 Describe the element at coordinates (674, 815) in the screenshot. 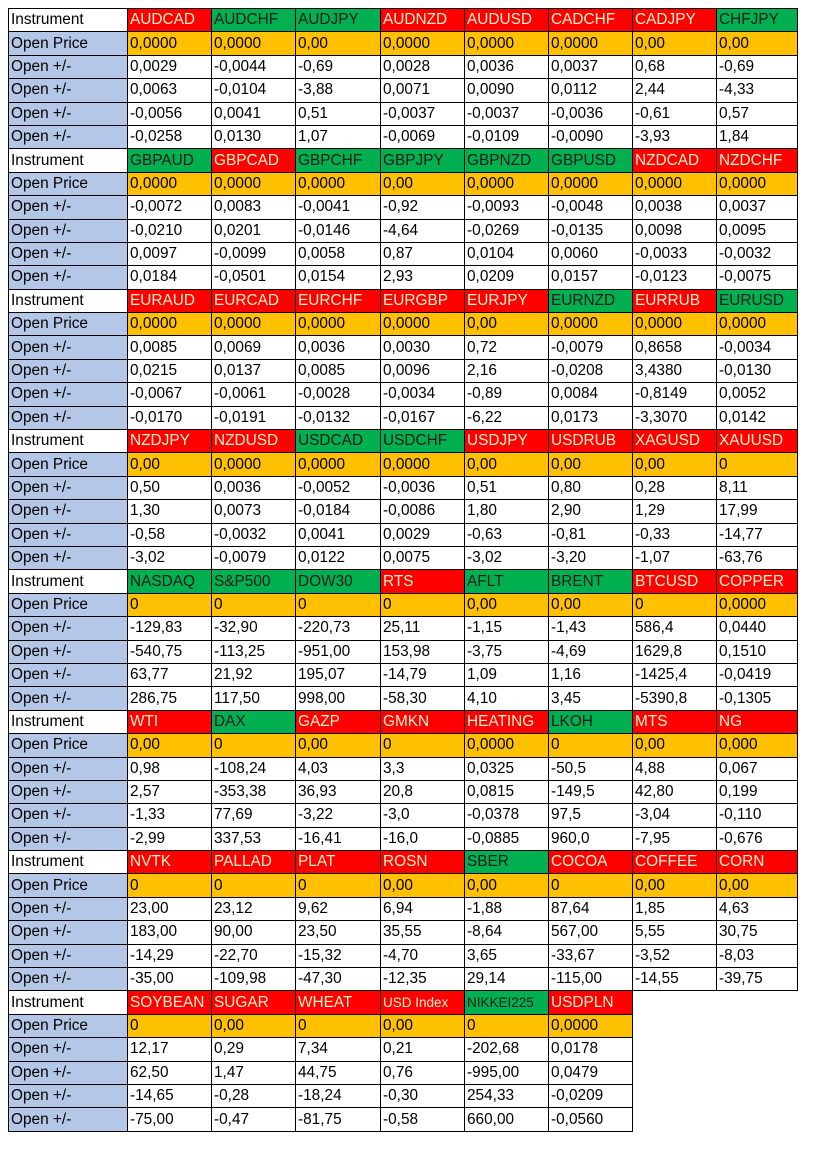

I see `change-value-cell: -3,04` at that location.